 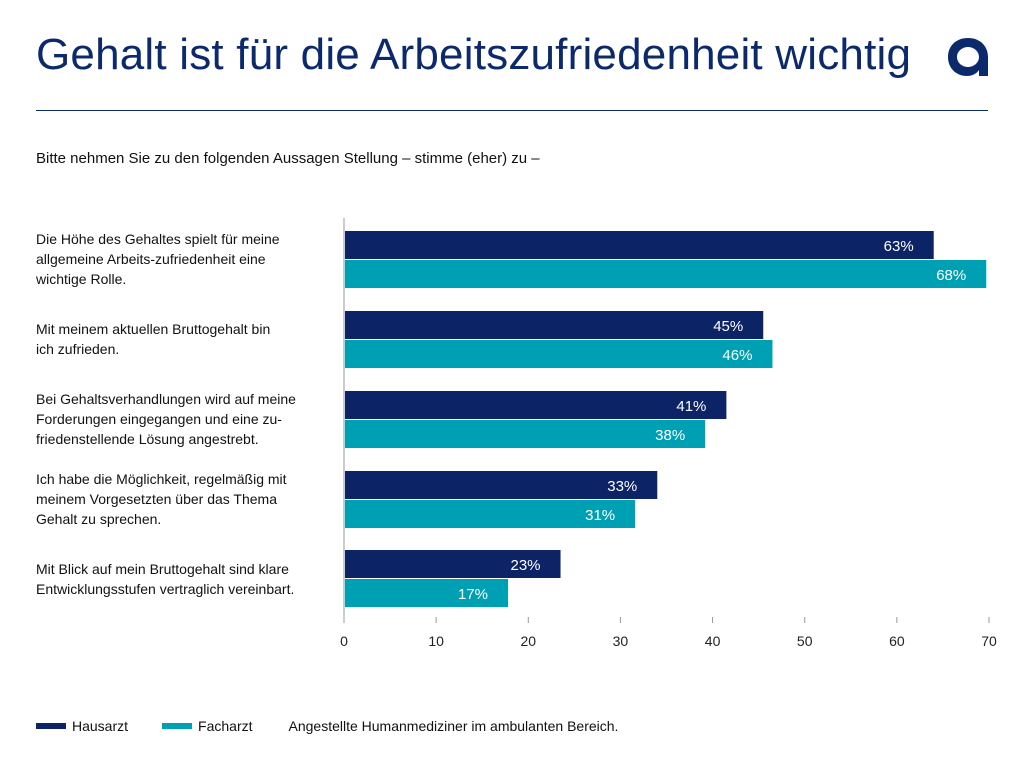 I want to click on category-label-line: Ich habe die Möglichkeit, regelmäßig mit, so click(x=161, y=479).